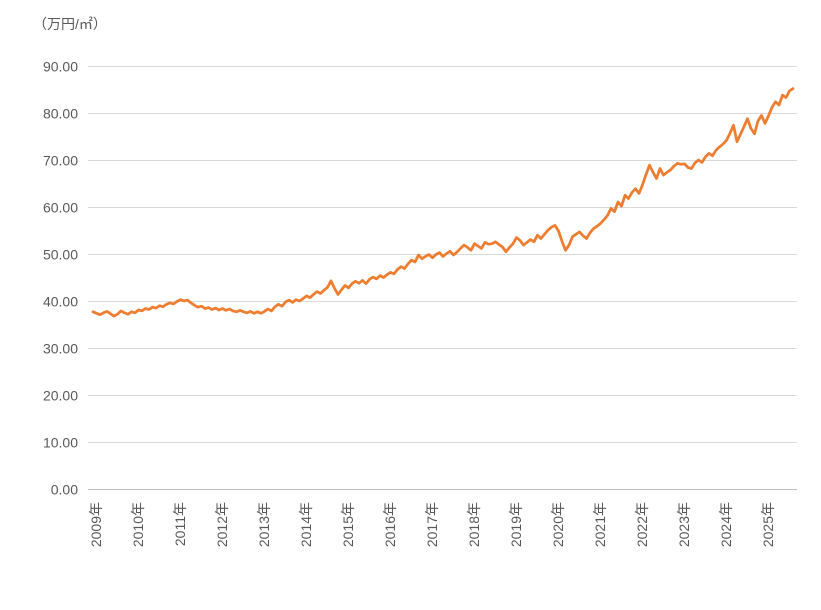  I want to click on x-axis-tick-label: 2025年, so click(768, 524).